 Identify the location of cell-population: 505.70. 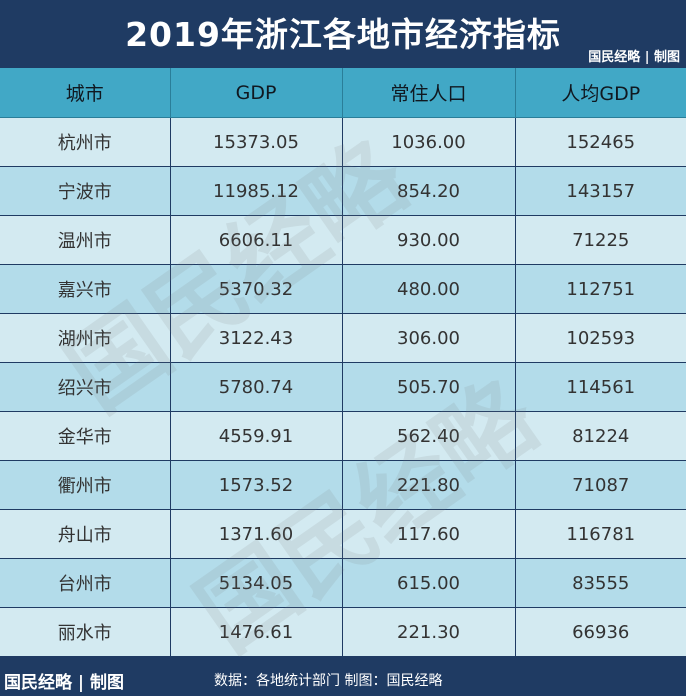
(429, 387).